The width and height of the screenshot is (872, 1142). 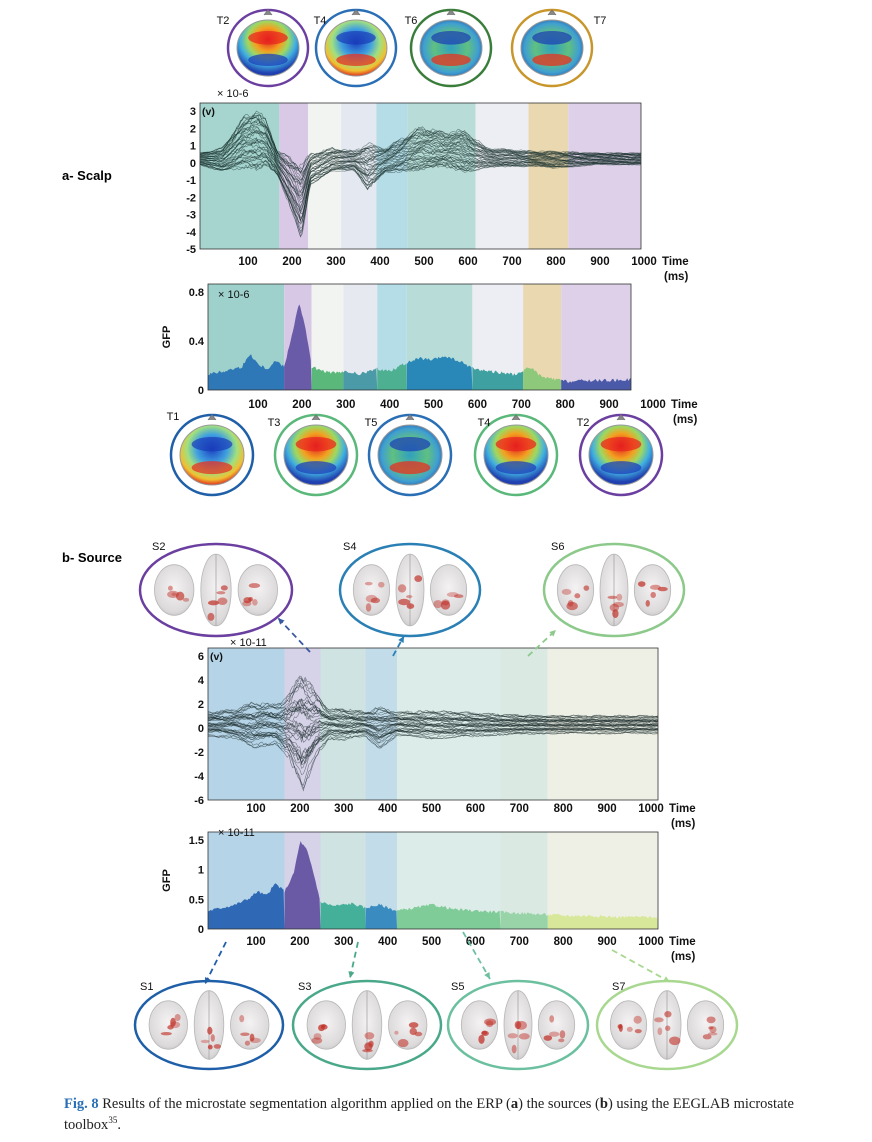 I want to click on topomap-t5: T5, so click(x=409, y=455).